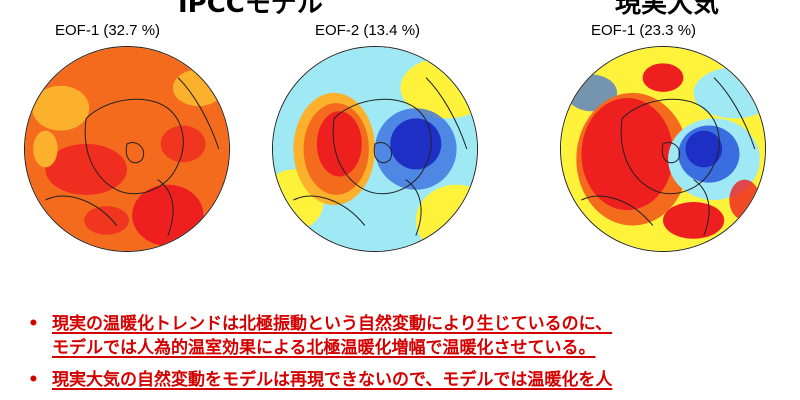 This screenshot has height=400, width=800. I want to click on map-3-coastlines, so click(668, 156).